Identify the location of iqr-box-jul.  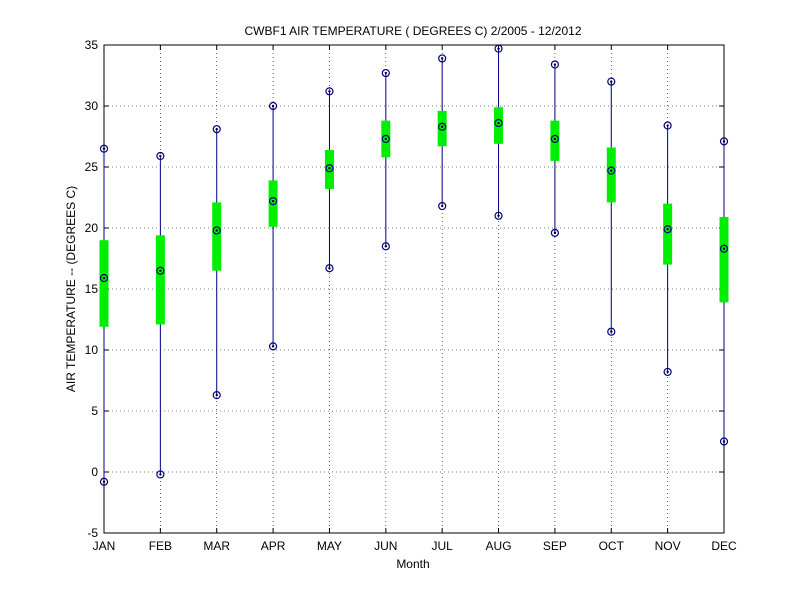
(442, 128).